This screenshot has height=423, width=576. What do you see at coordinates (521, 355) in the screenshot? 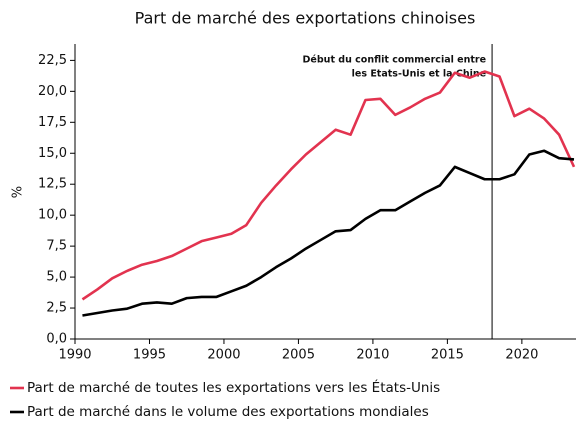
I see `x-tick-label: 2020` at bounding box center [521, 355].